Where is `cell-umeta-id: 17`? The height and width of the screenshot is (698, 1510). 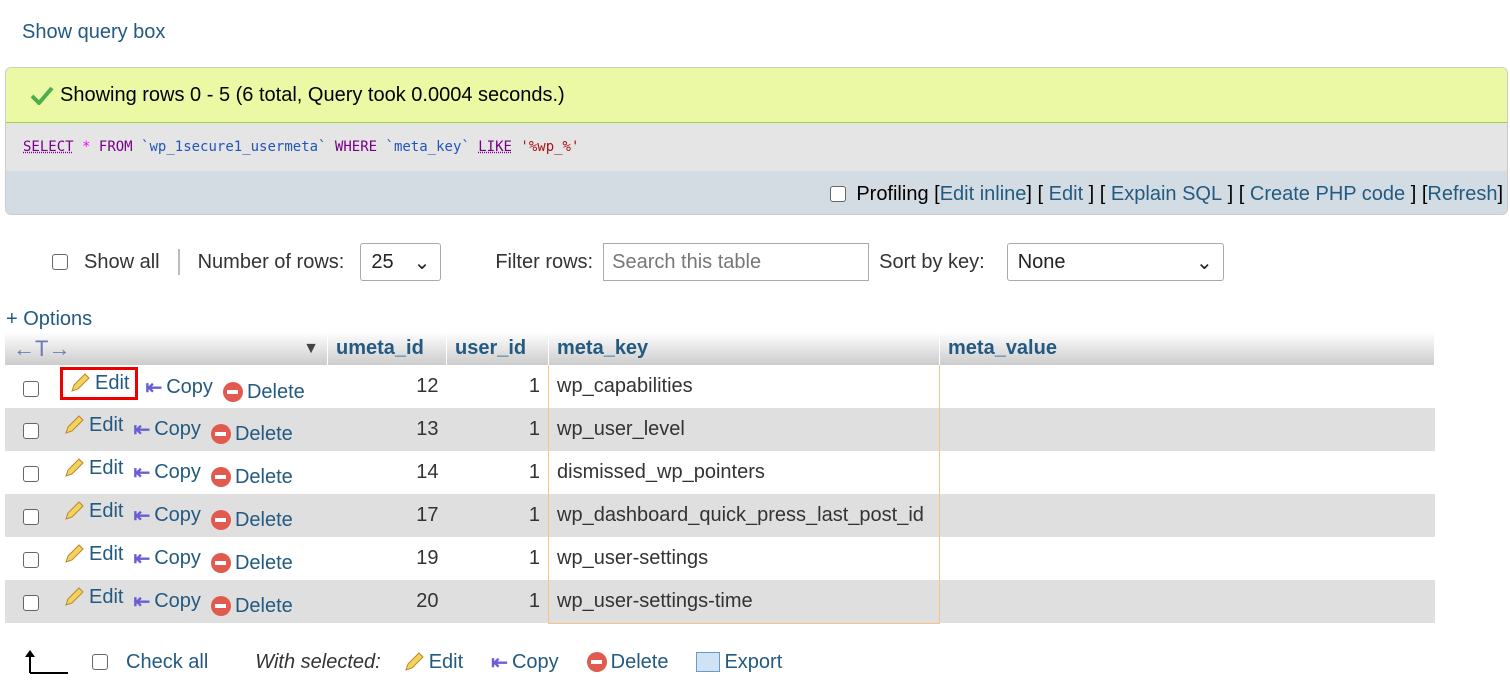
cell-umeta-id: 17 is located at coordinates (387, 515).